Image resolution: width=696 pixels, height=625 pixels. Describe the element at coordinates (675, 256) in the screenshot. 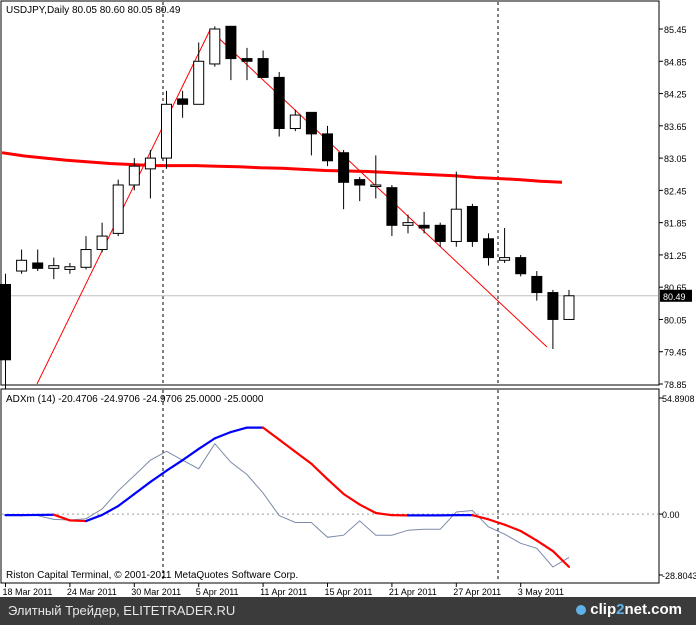

I see `price-tick-label: 81.25` at that location.